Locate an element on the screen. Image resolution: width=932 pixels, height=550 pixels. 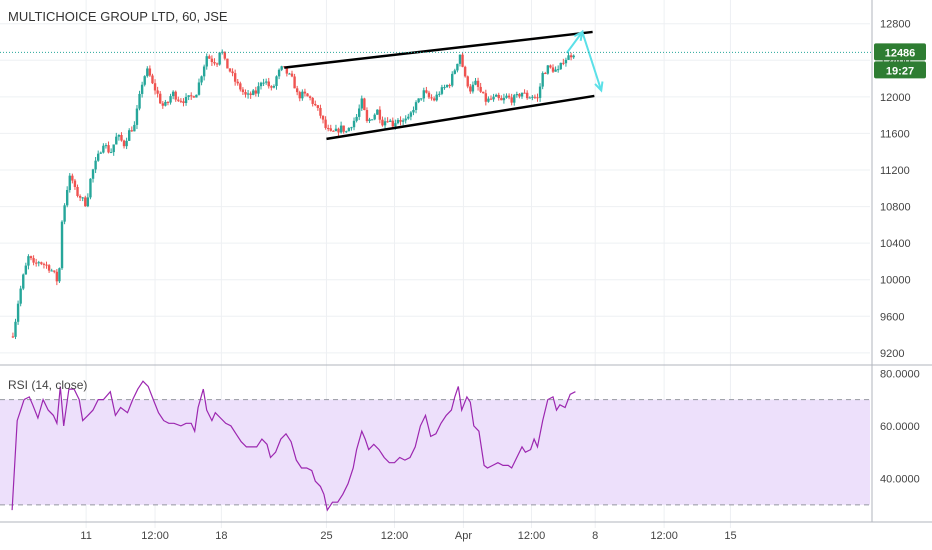
price-tick-label: 9600 is located at coordinates (892, 317).